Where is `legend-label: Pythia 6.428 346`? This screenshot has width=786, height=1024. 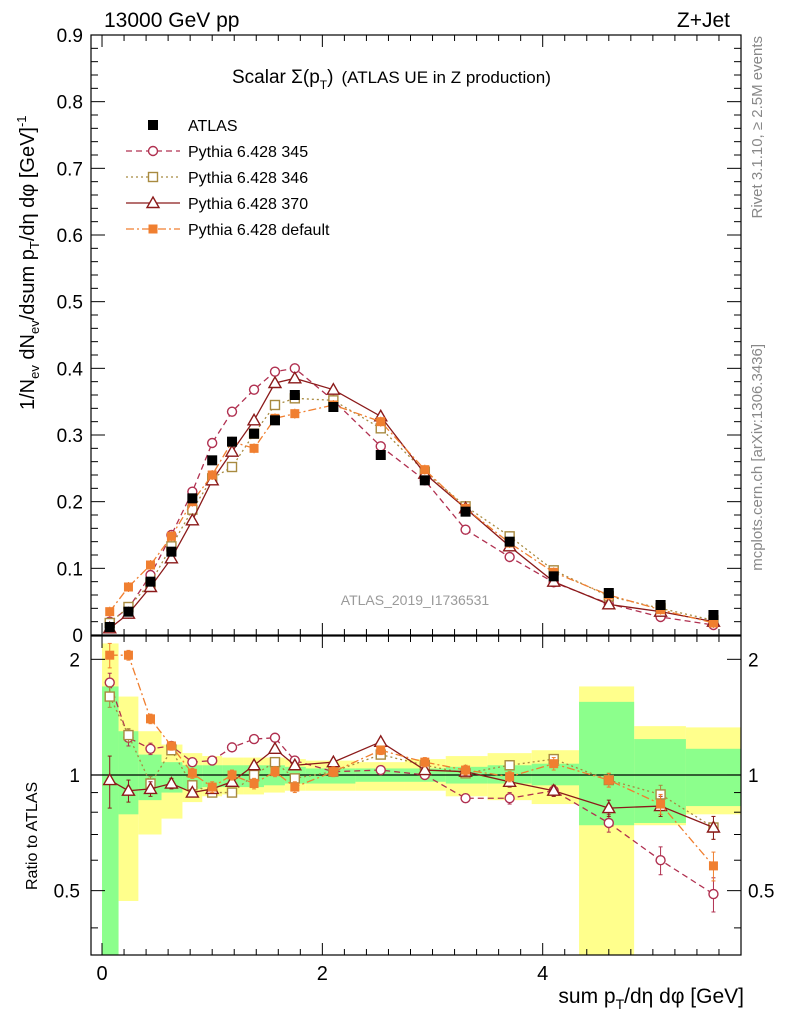 legend-label: Pythia 6.428 346 is located at coordinates (248, 178).